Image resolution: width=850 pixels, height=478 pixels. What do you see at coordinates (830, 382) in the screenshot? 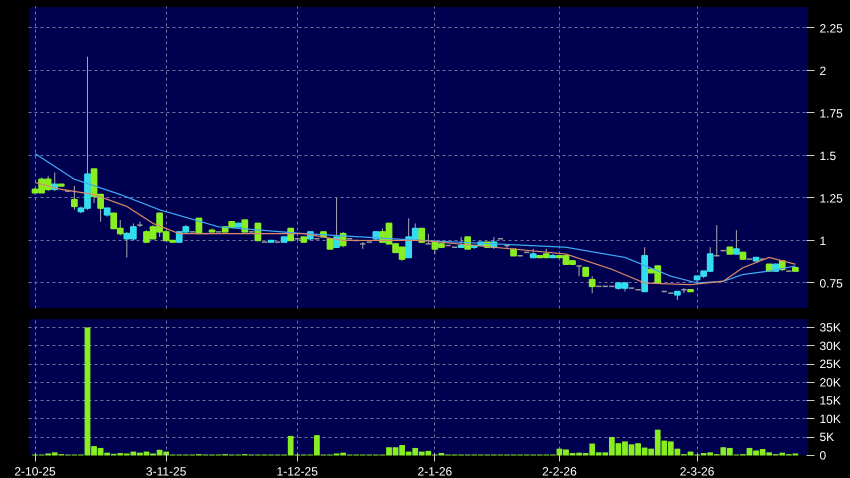
I see `y-tick-label: 20K` at bounding box center [830, 382].